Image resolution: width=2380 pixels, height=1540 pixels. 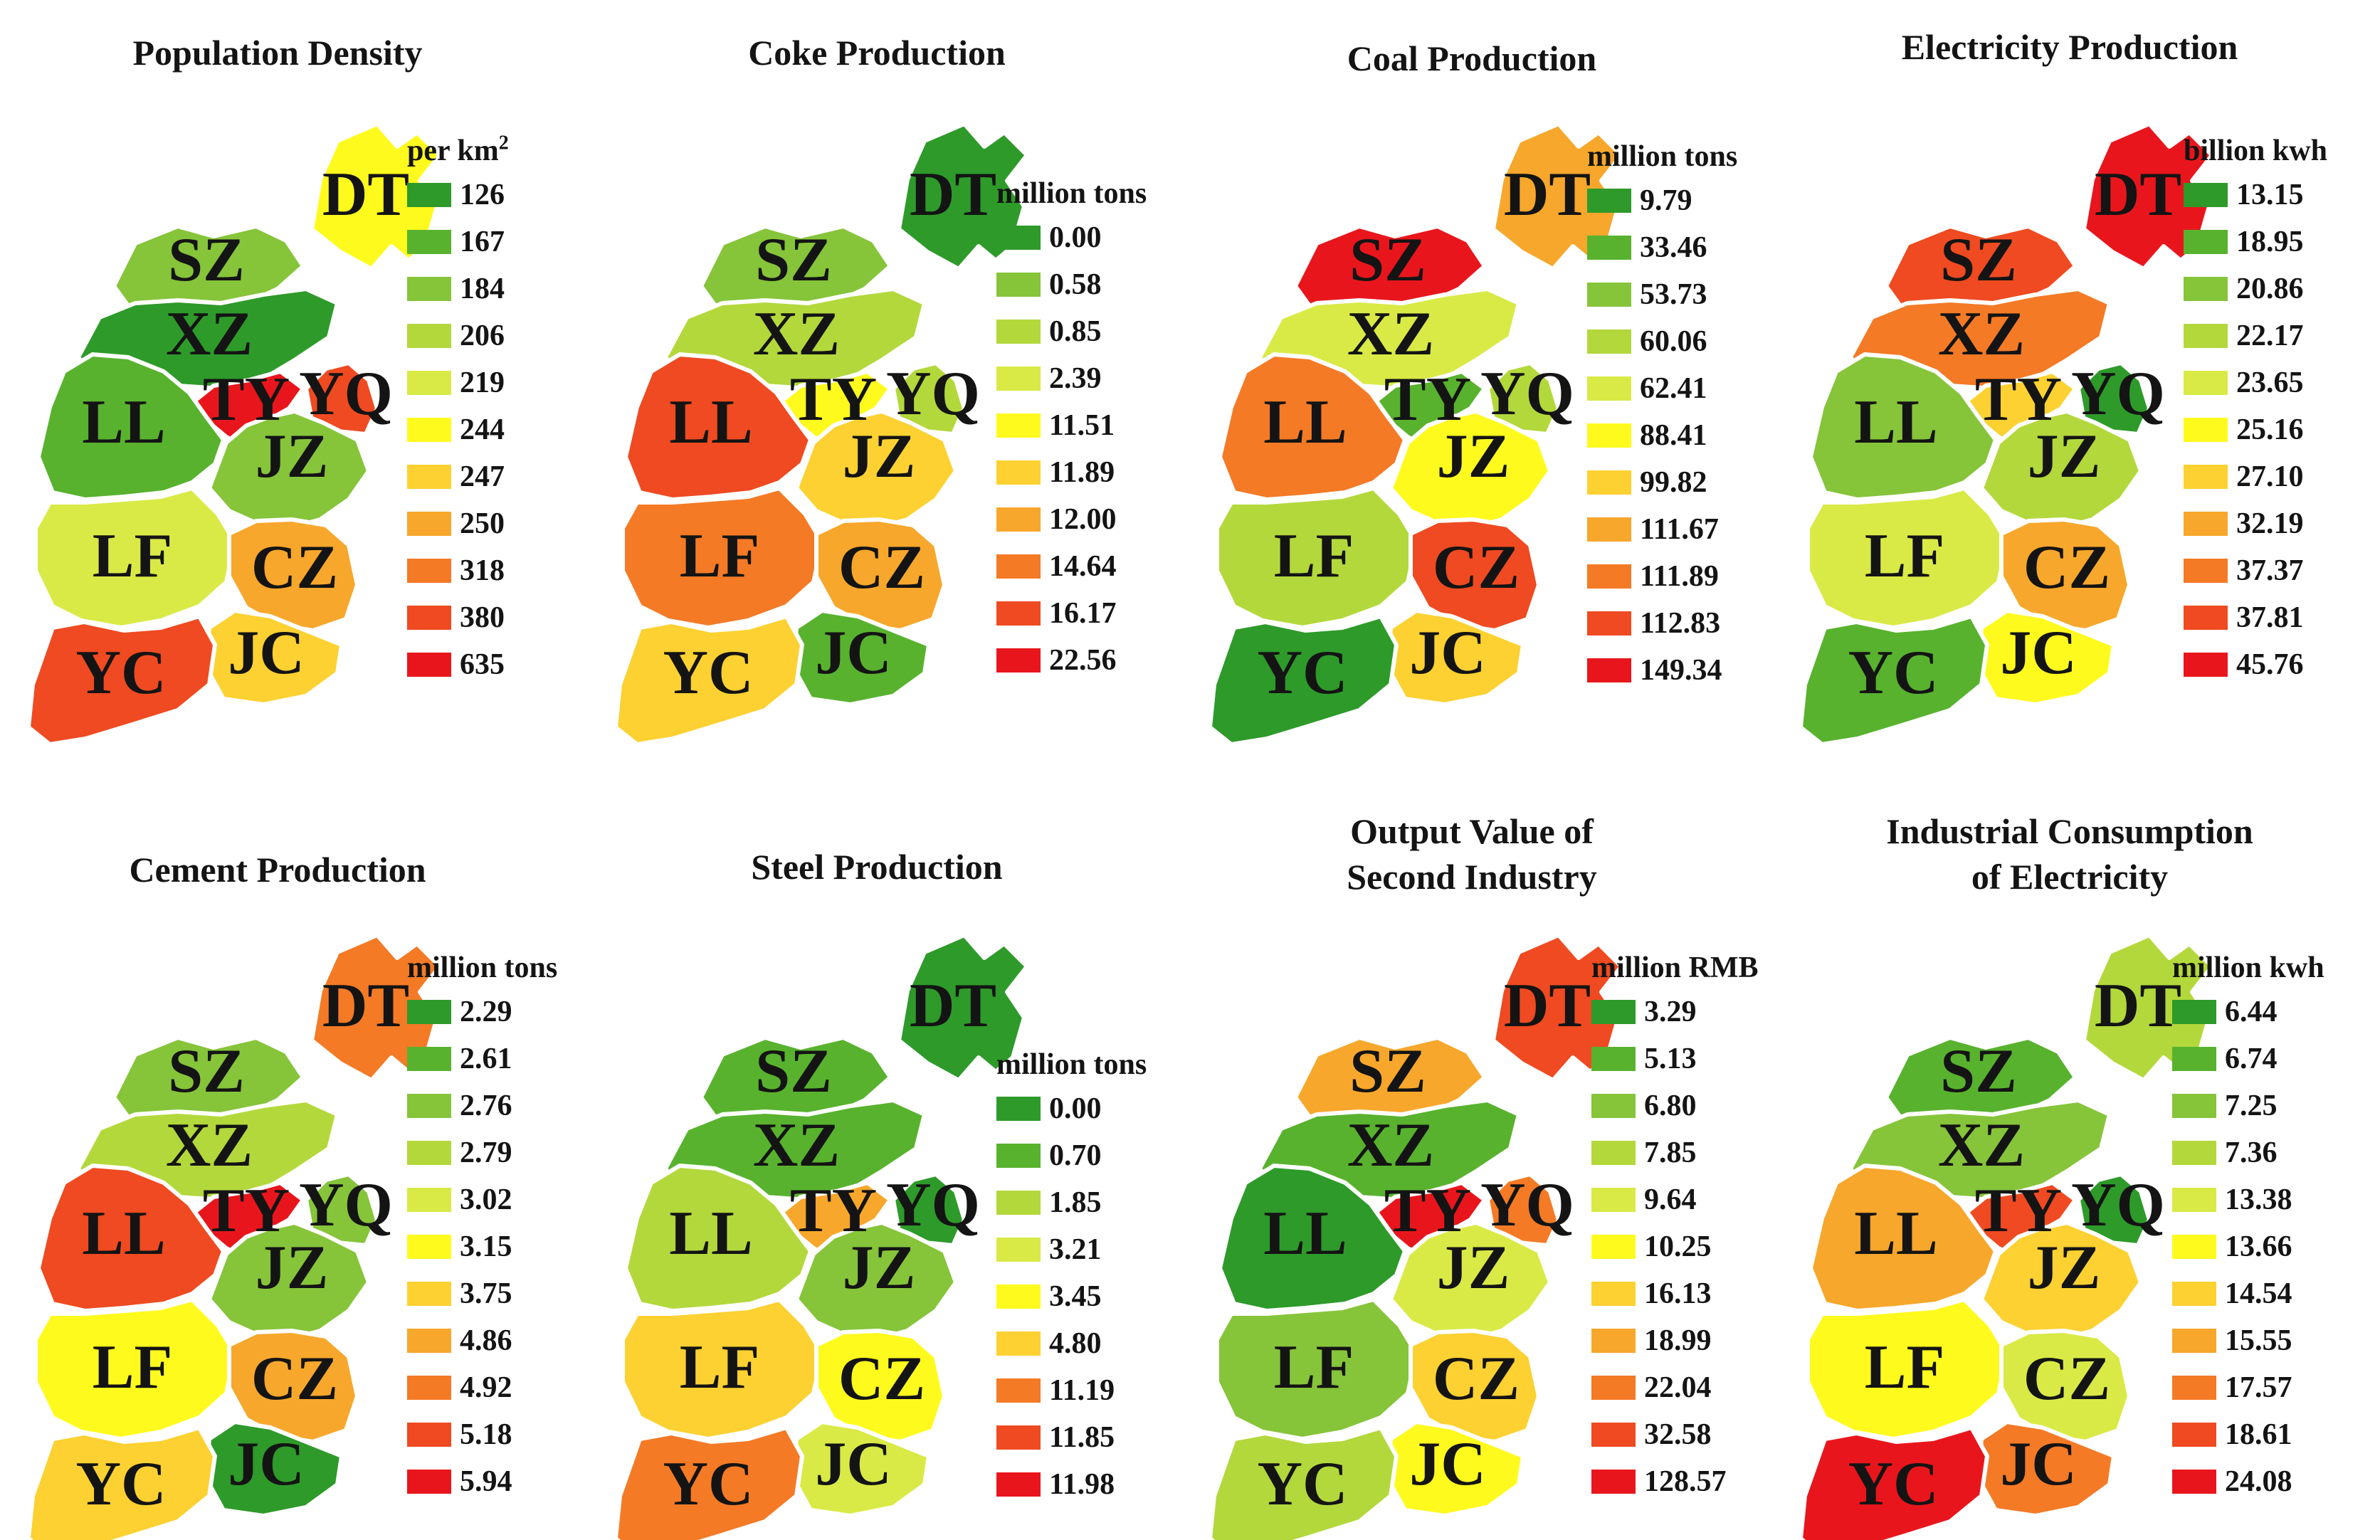 What do you see at coordinates (2258, 1199) in the screenshot?
I see `legend-value: 13.38` at bounding box center [2258, 1199].